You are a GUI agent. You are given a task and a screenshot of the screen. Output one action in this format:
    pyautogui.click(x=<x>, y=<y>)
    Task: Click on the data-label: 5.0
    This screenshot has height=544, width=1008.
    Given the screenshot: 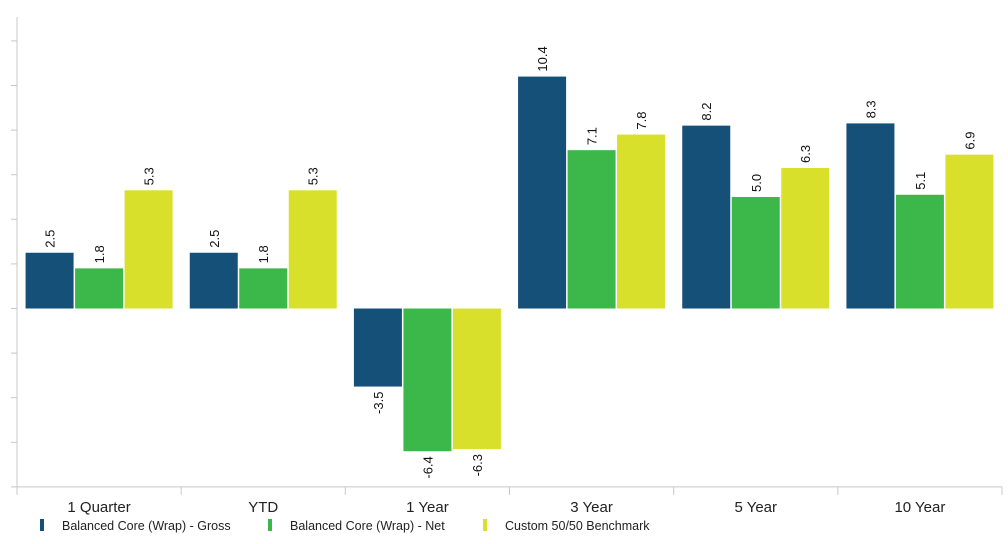 What is the action you would take?
    pyautogui.click(x=756, y=183)
    